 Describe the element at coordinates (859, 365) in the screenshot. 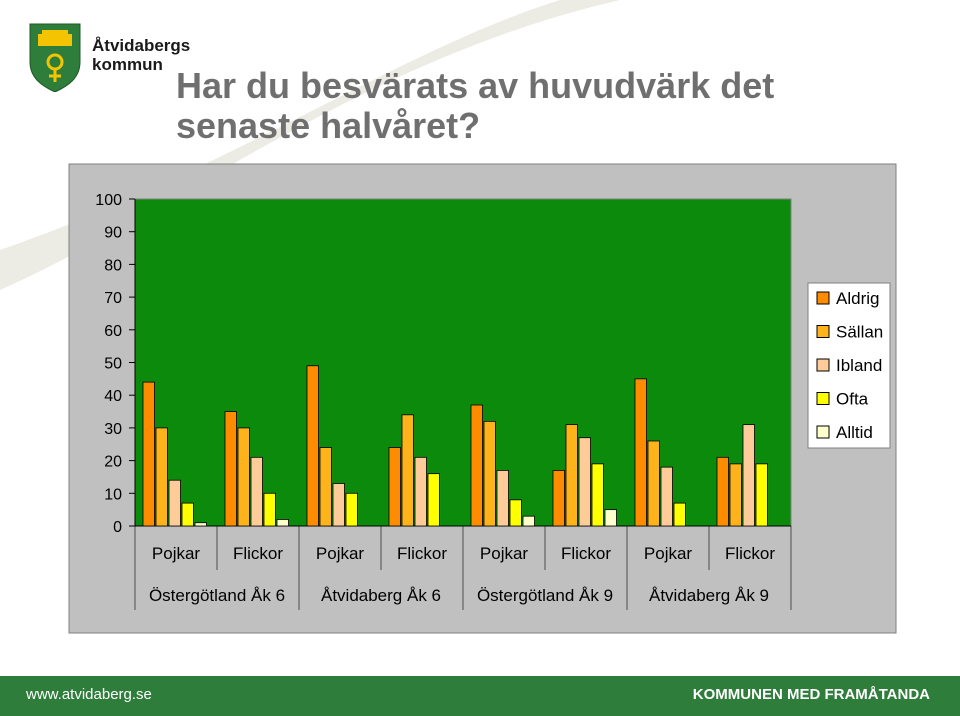

I see `legend-label-ibland: Ibland` at that location.